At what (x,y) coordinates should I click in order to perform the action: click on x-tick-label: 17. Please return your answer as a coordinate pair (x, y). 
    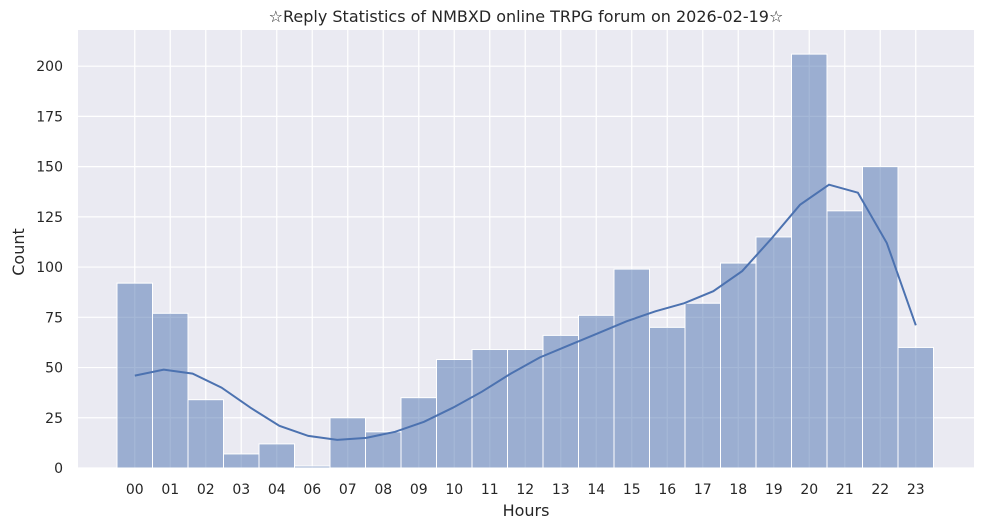
    Looking at the image, I should click on (703, 490).